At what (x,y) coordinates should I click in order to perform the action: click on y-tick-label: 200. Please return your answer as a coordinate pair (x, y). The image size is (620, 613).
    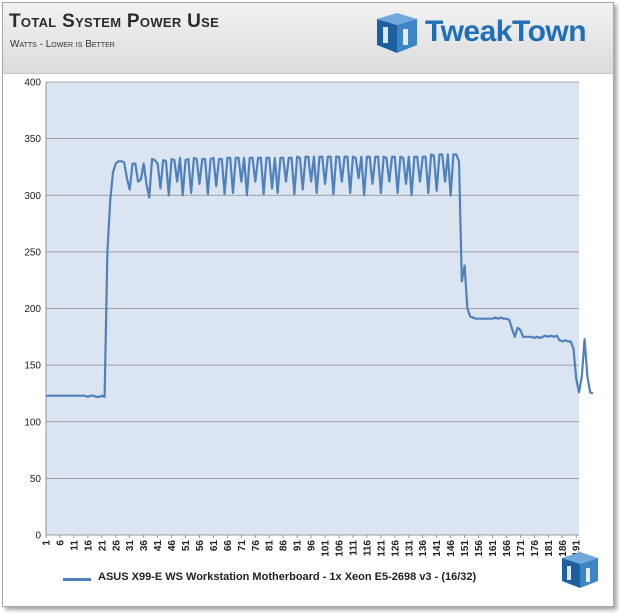
    Looking at the image, I should click on (32, 309).